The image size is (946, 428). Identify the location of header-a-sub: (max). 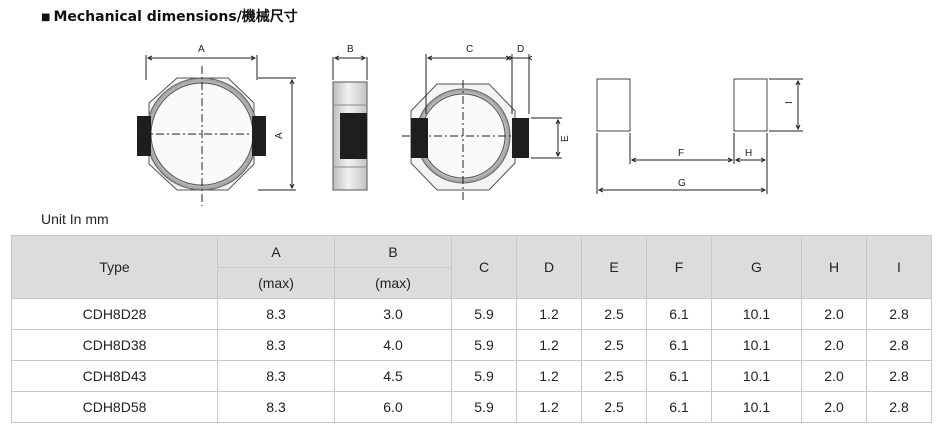
(276, 283).